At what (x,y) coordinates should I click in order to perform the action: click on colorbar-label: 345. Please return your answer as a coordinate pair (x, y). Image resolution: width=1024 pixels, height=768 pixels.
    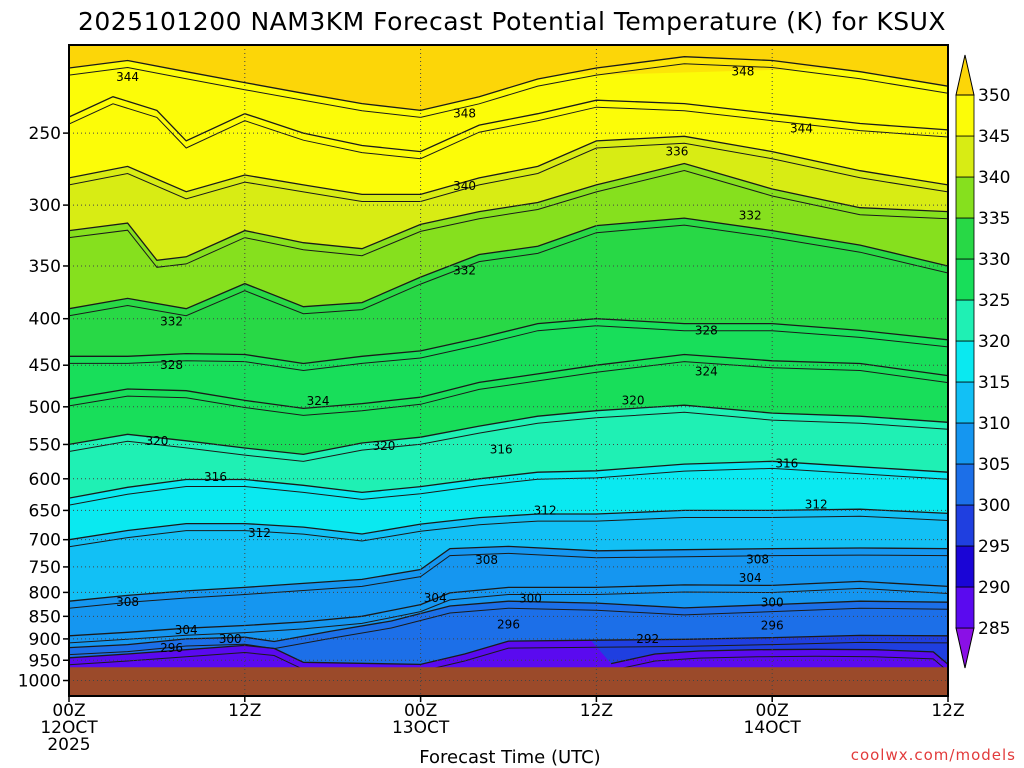
    Looking at the image, I should click on (994, 137).